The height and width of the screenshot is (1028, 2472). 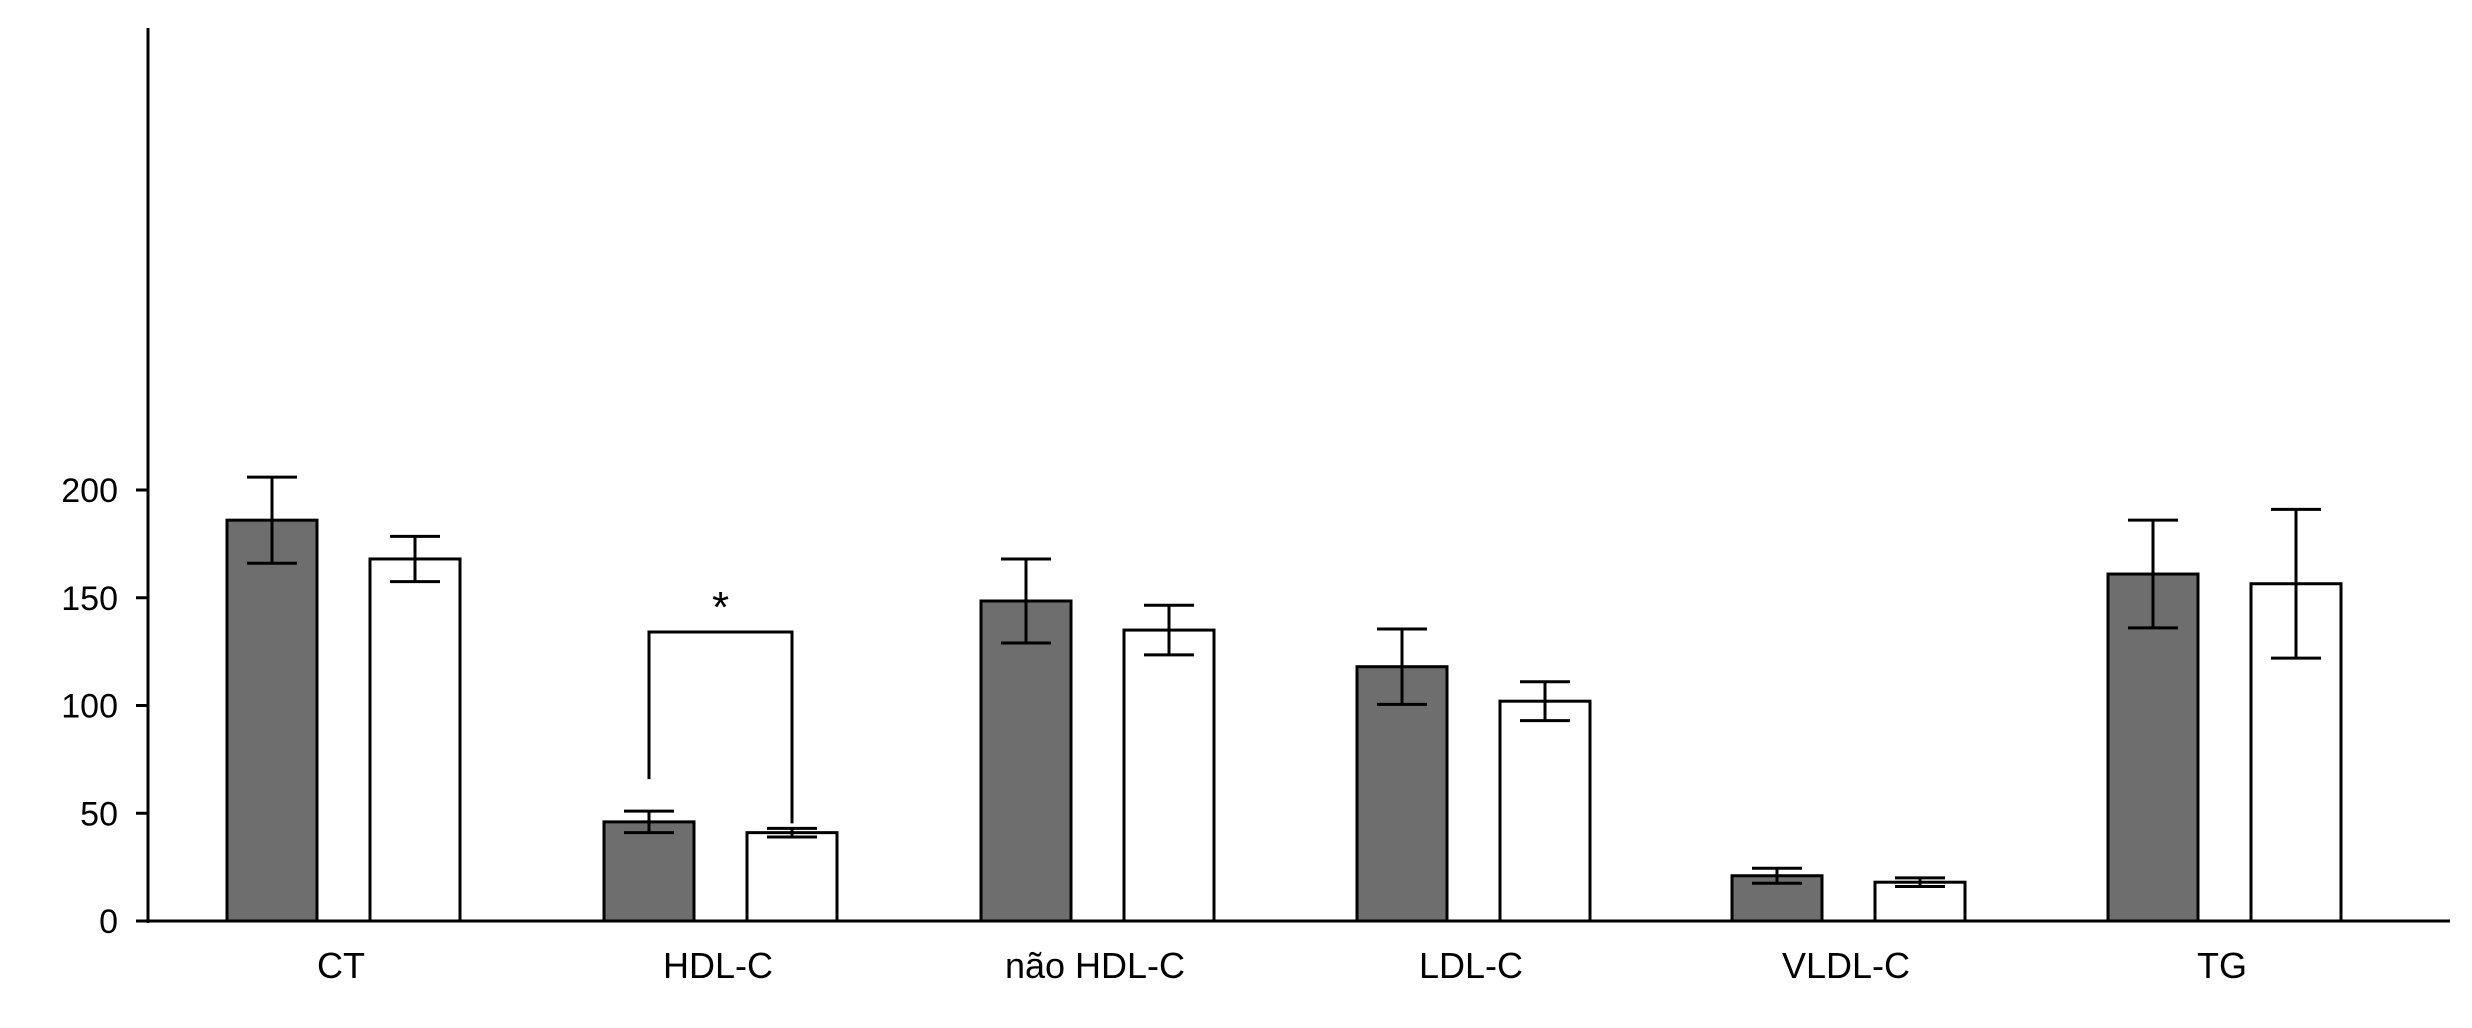 What do you see at coordinates (720, 727) in the screenshot?
I see `significance-bracket` at bounding box center [720, 727].